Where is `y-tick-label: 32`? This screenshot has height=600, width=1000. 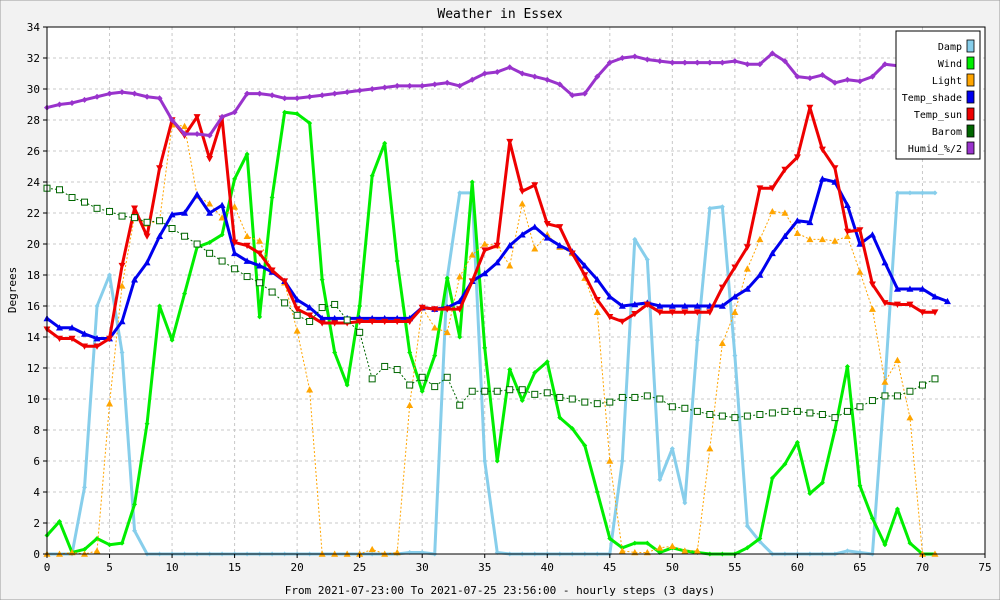 y-tick-label: 32 is located at coordinates (33, 58).